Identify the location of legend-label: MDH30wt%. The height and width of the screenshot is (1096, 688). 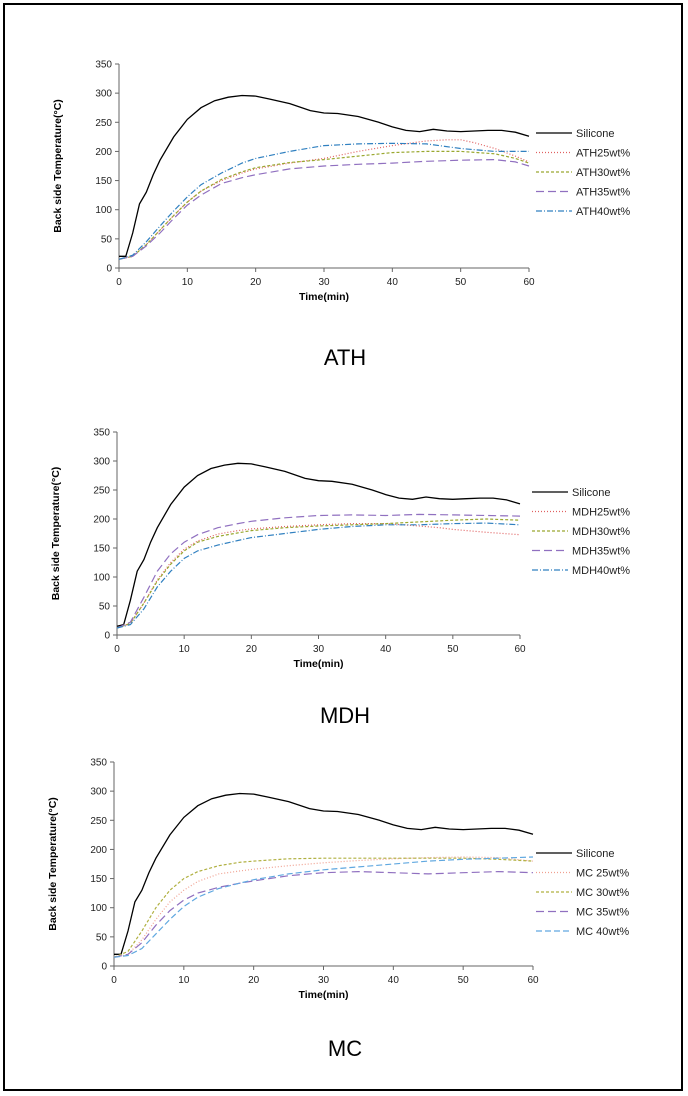
(601, 532).